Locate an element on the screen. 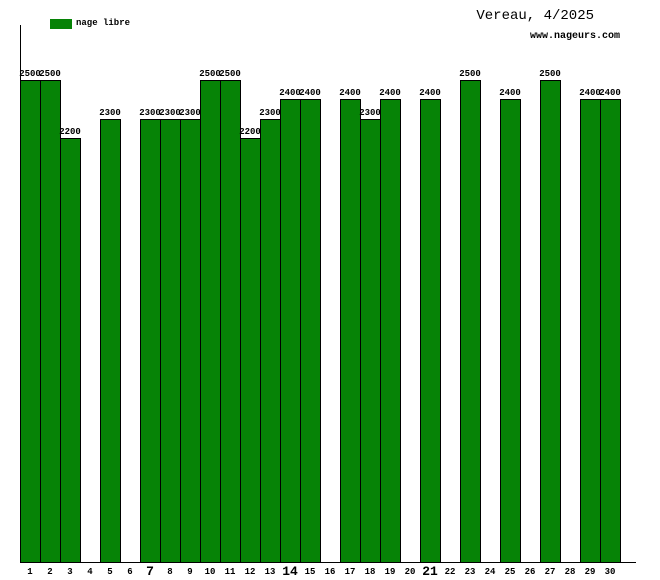 The height and width of the screenshot is (580, 660). bar-value-label-day-30: 2400 is located at coordinates (610, 93).